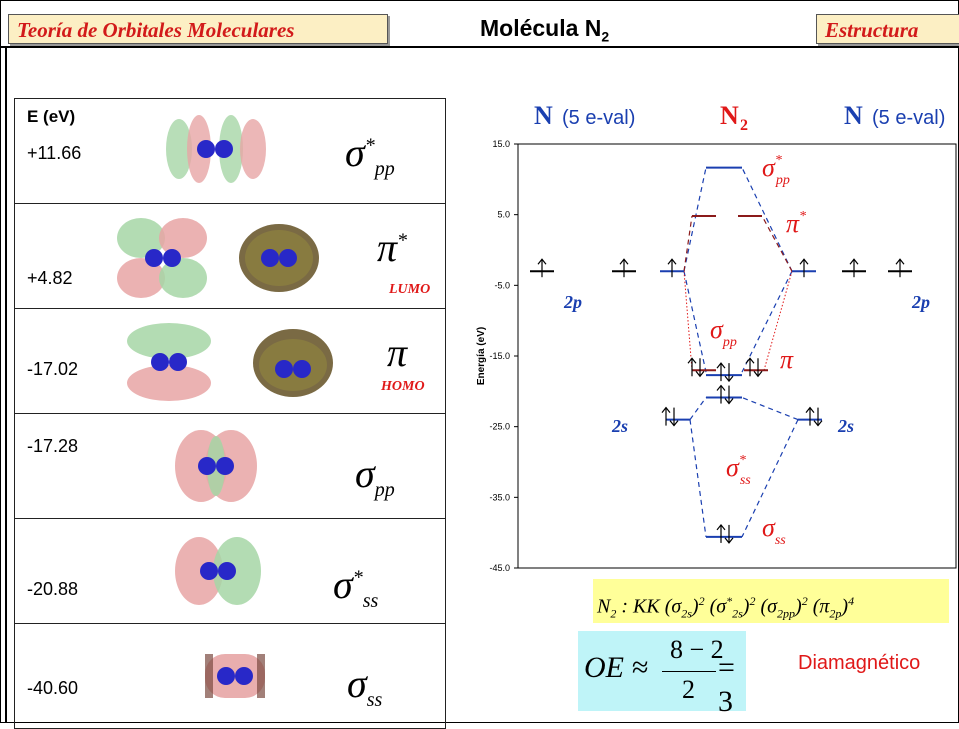 Image resolution: width=959 pixels, height=729 pixels. I want to click on level-label-sigma-pp: σpp, so click(723, 332).